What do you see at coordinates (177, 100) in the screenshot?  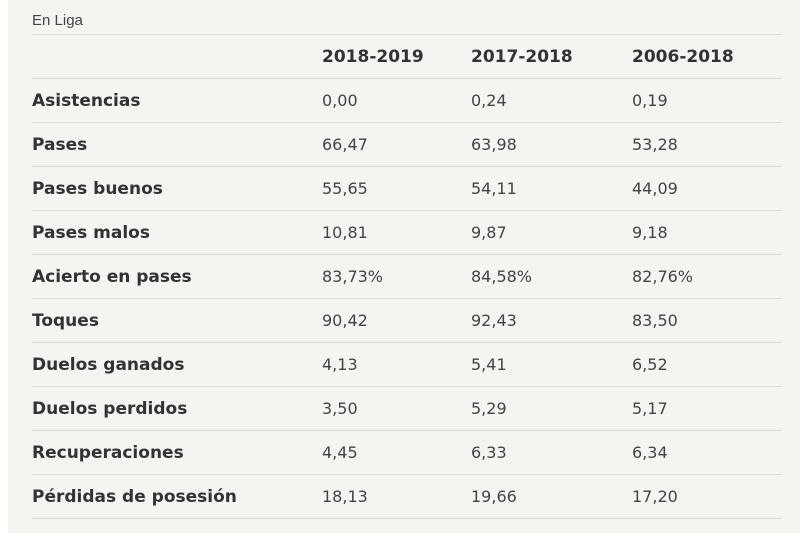 I see `row-label: Asistencias` at bounding box center [177, 100].